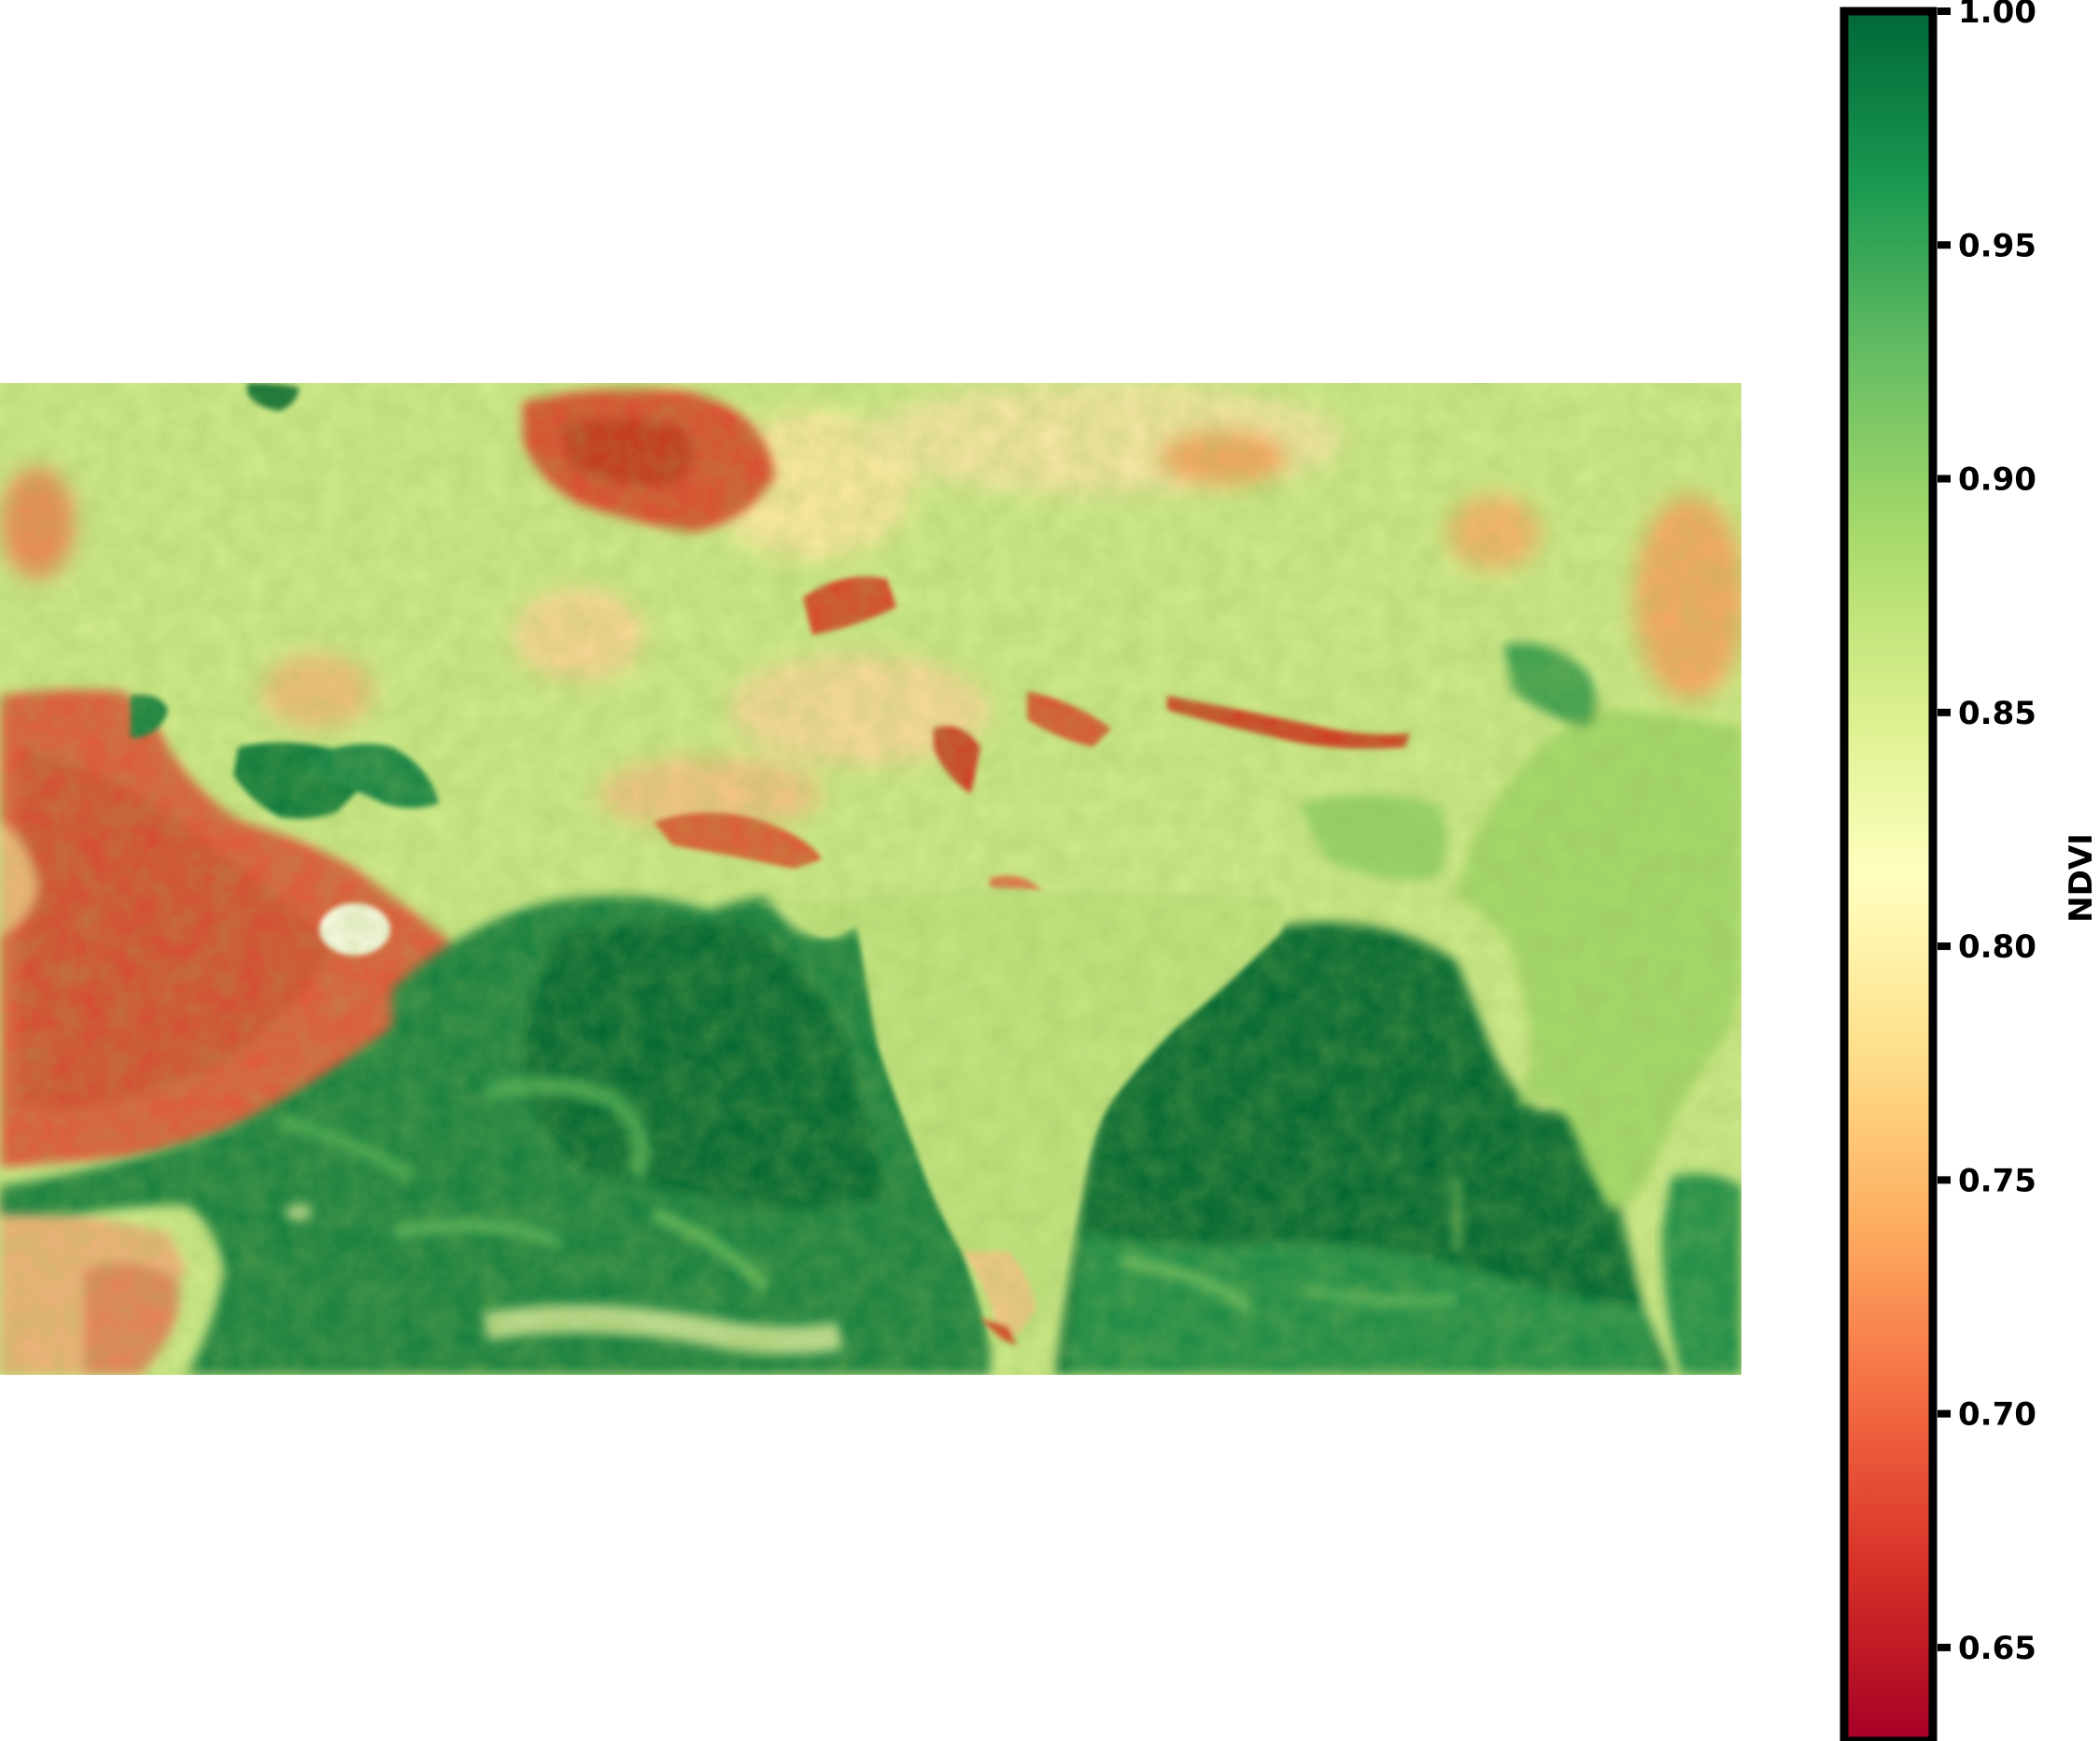 The image size is (2100, 1741). What do you see at coordinates (1987, 833) in the screenshot?
I see `colorbar-ticks: 1.00 0.95 0.90 0.85 0.80 0.75 0.70 0.65` at bounding box center [1987, 833].